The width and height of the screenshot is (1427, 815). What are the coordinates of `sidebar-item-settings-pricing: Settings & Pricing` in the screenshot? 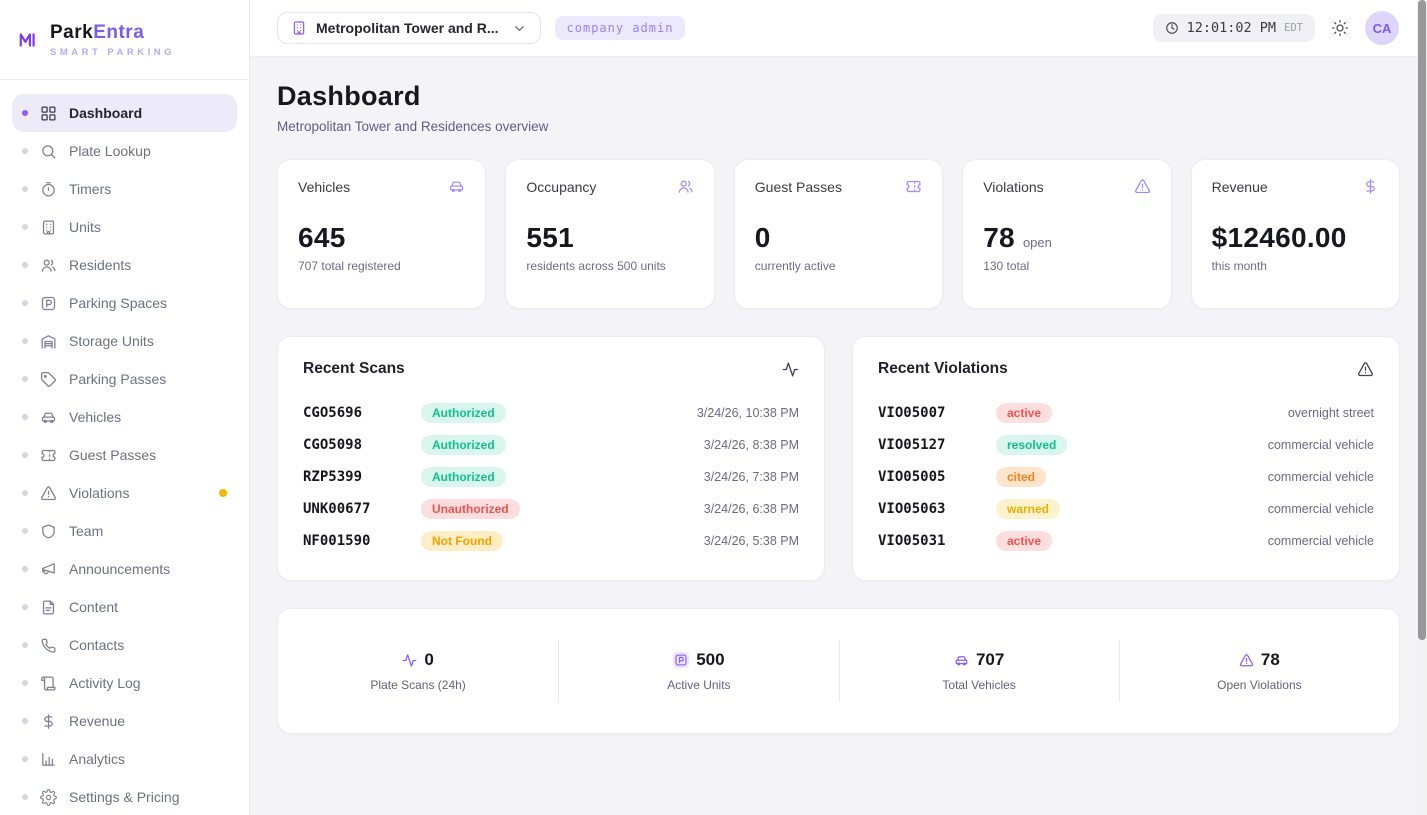 It's located at (124, 796).